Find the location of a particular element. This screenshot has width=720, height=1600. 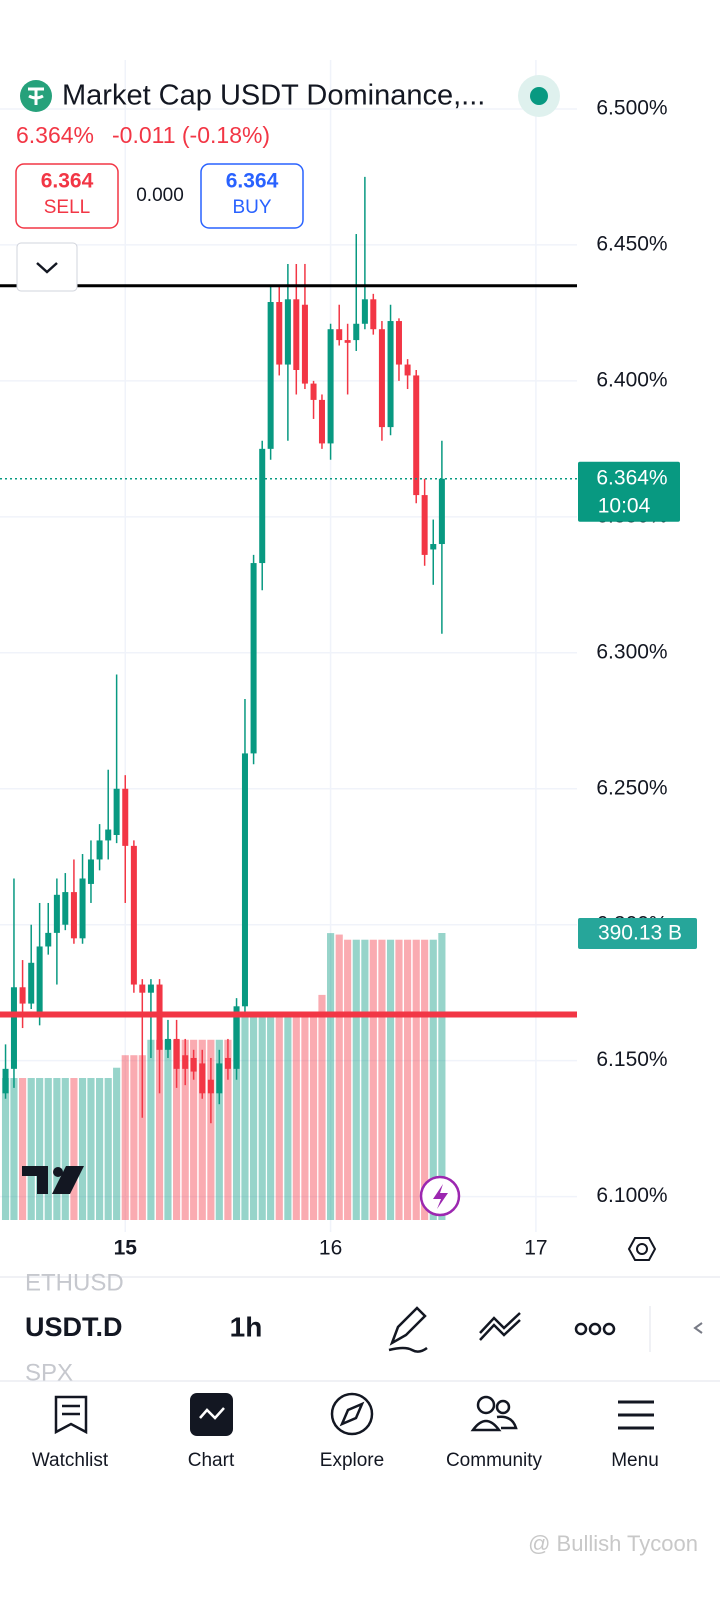

nav-label: Explore is located at coordinates (352, 1460).